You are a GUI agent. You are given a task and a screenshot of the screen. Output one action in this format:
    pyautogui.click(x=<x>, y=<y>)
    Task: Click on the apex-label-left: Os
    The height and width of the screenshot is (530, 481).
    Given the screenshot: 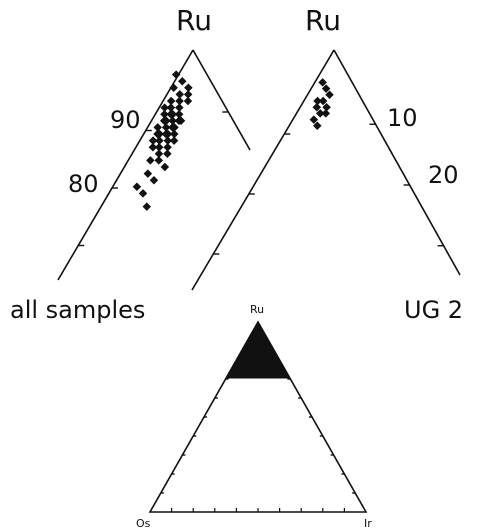 What is the action you would take?
    pyautogui.click(x=143, y=523)
    